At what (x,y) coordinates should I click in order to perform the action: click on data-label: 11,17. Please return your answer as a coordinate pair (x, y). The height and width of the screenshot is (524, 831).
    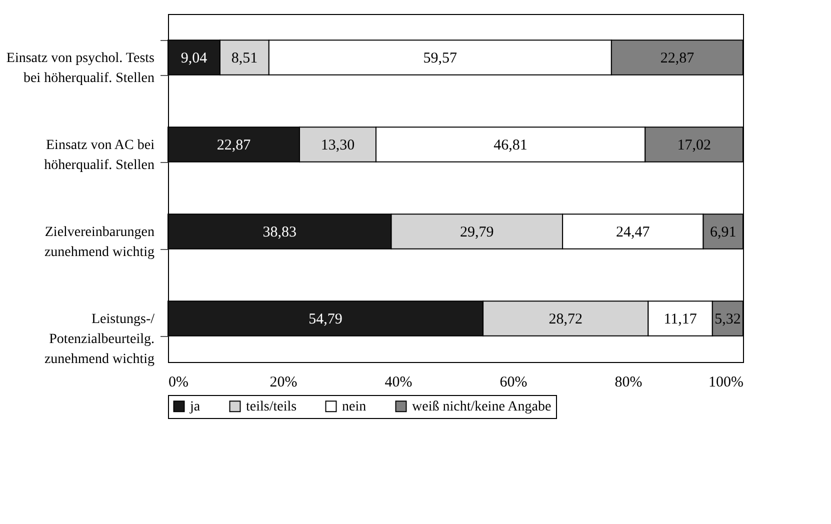
    Looking at the image, I should click on (681, 320).